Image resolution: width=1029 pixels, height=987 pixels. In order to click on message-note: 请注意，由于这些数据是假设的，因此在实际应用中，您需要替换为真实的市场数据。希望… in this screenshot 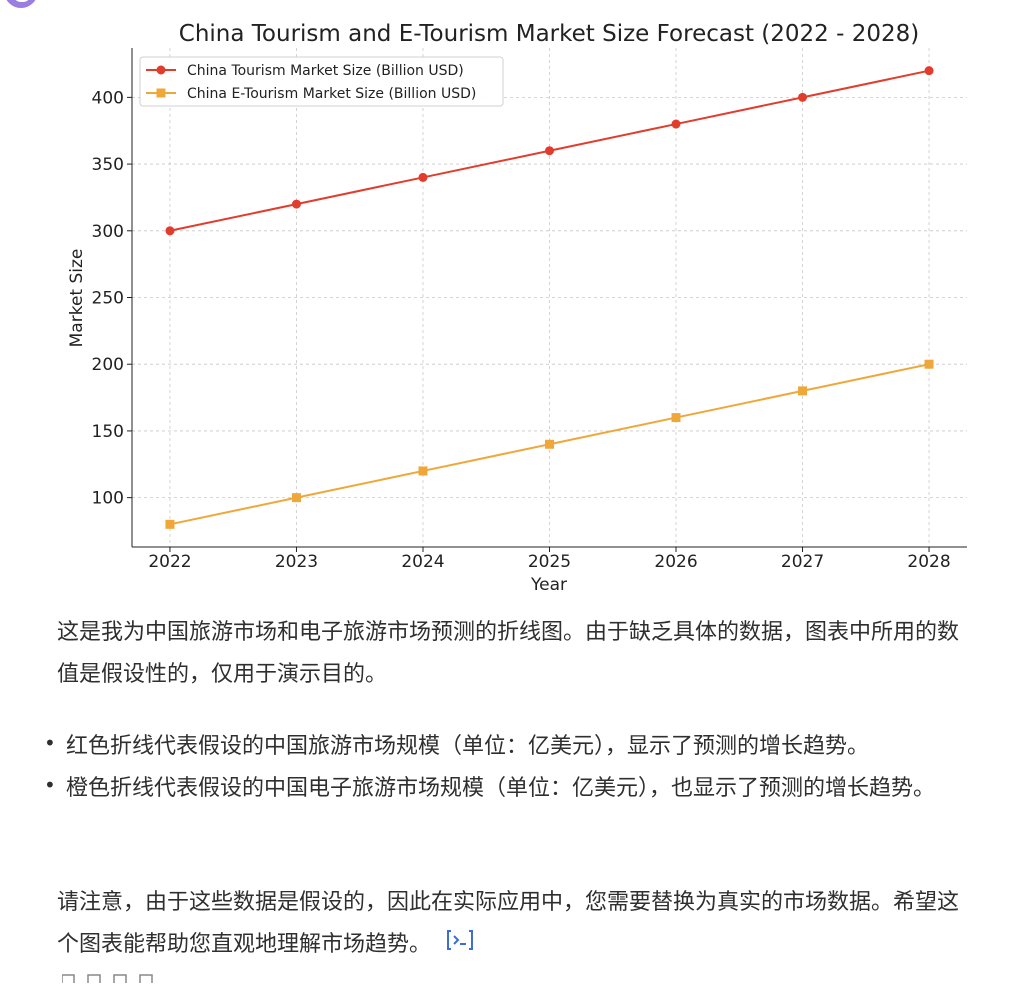, I will do `click(517, 924)`.